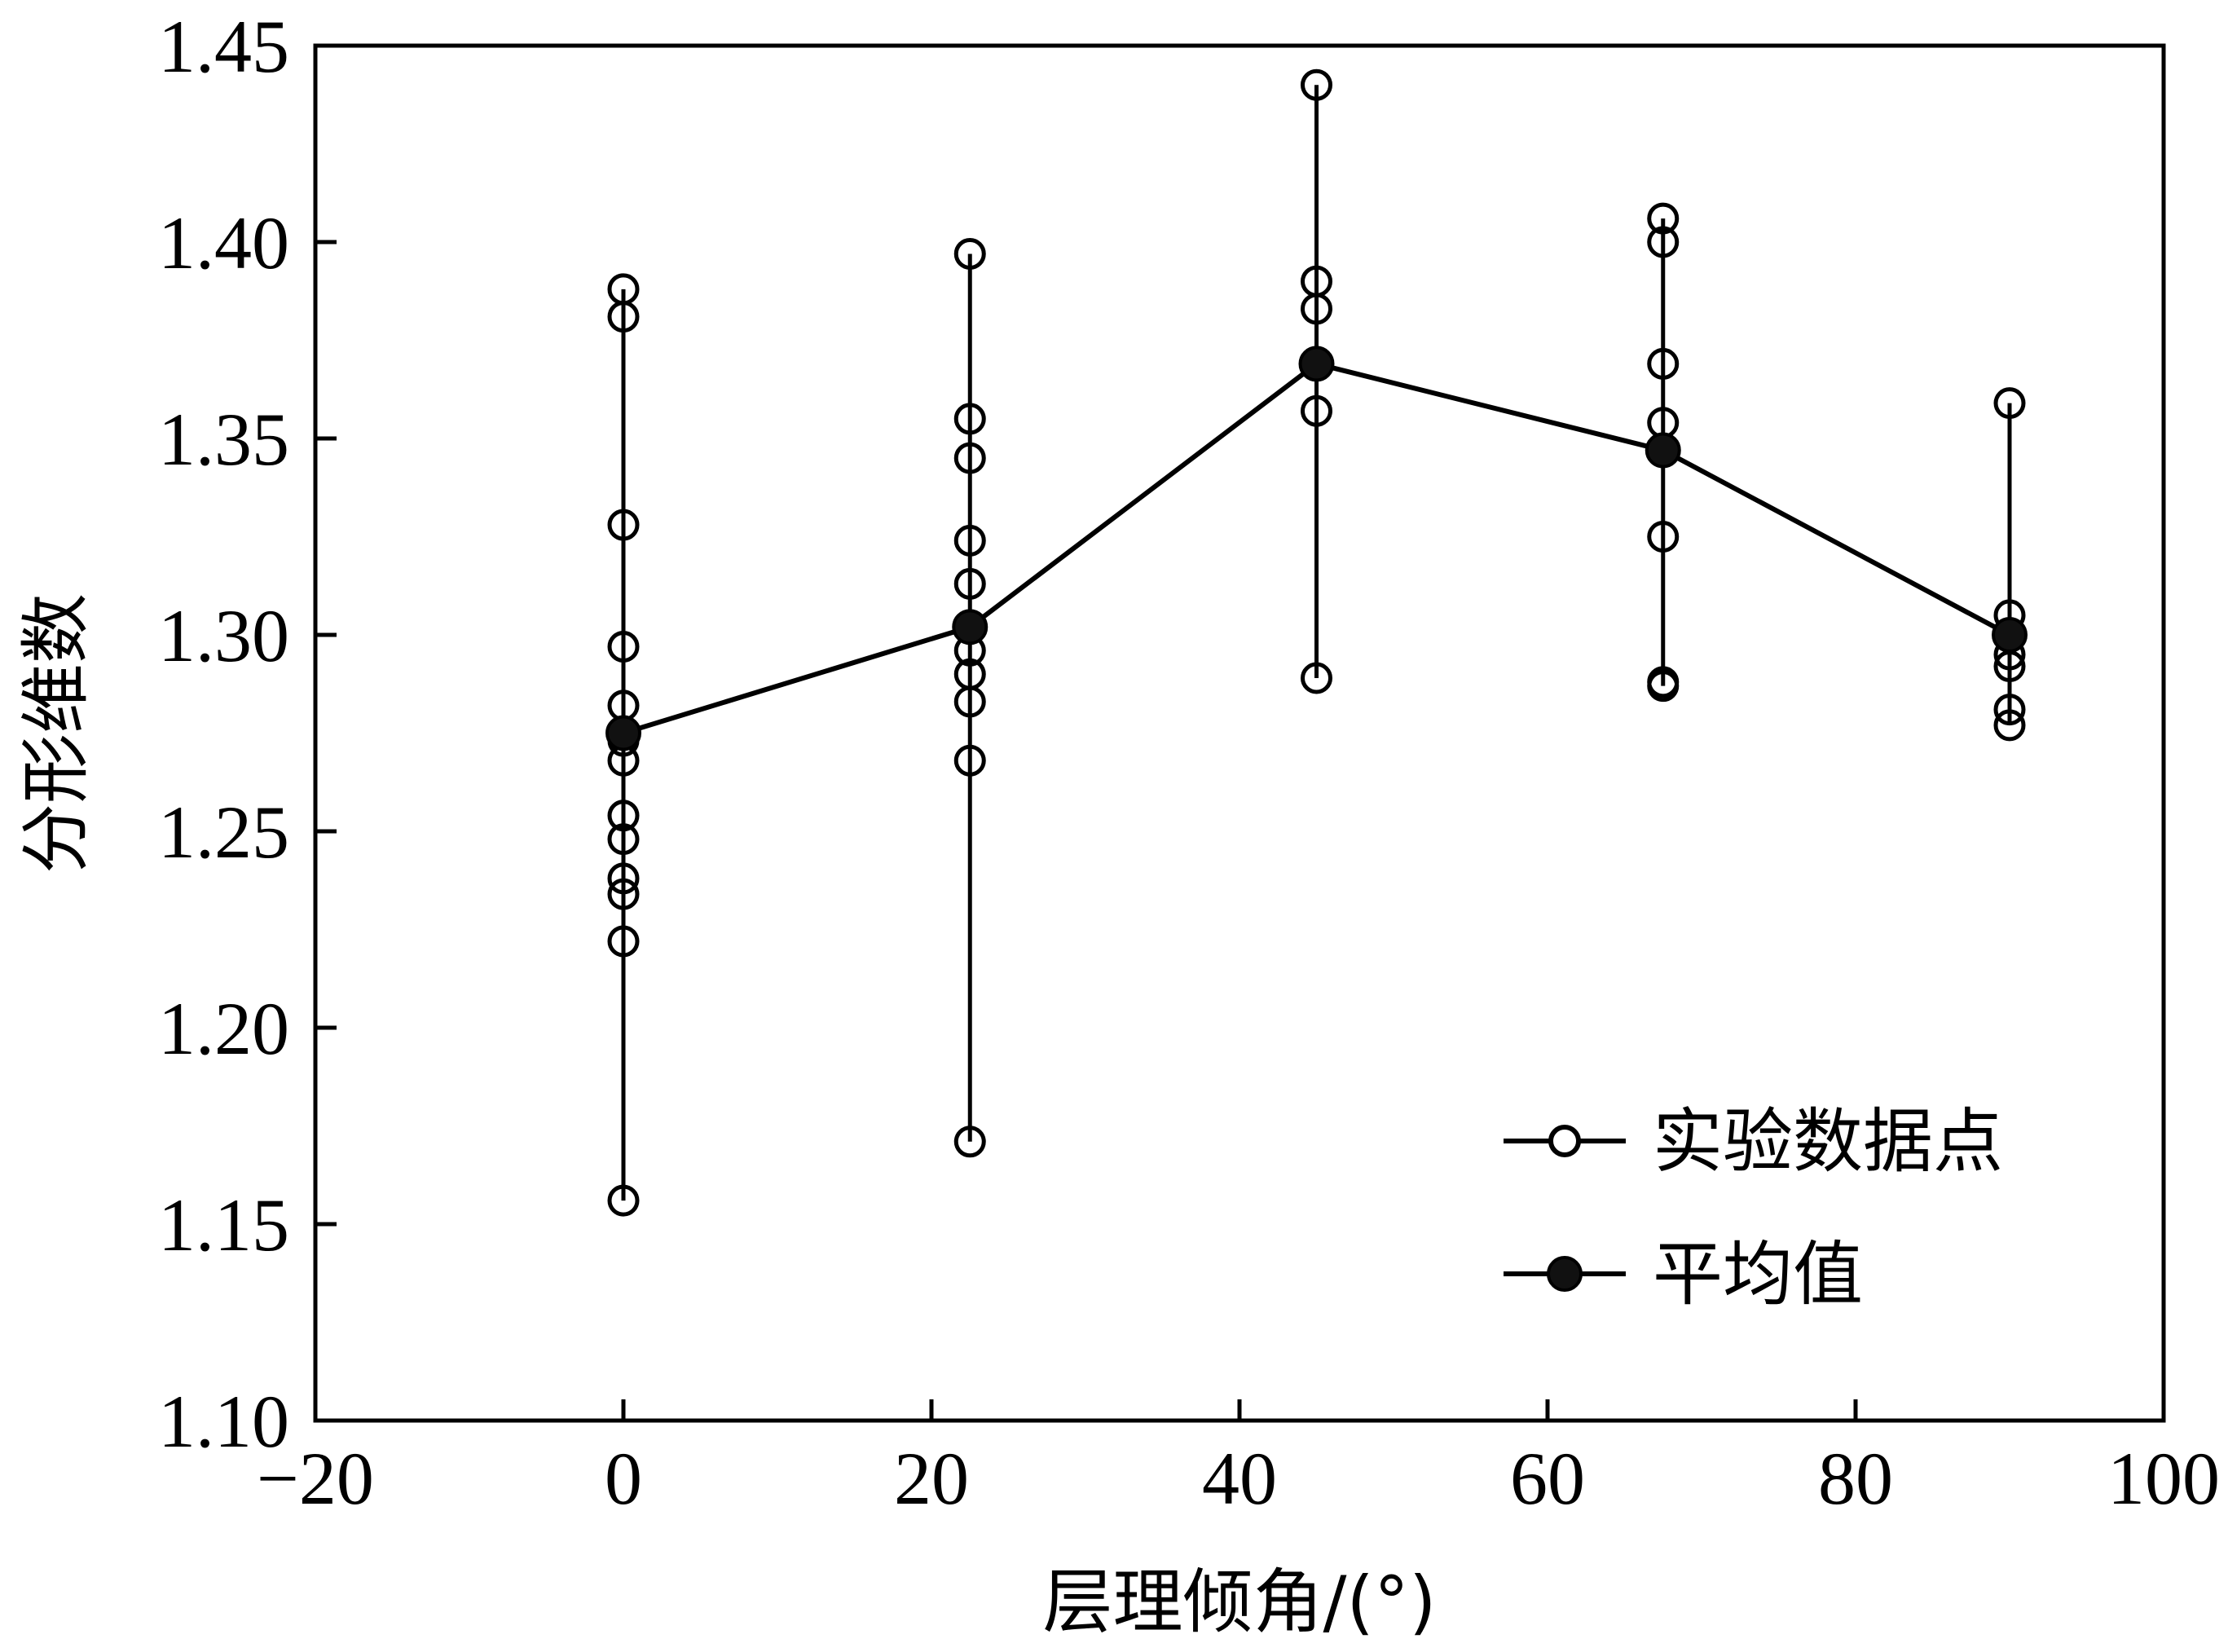  Describe the element at coordinates (1753, 1208) in the screenshot. I see `legend: 实验数据点 平均值` at that location.